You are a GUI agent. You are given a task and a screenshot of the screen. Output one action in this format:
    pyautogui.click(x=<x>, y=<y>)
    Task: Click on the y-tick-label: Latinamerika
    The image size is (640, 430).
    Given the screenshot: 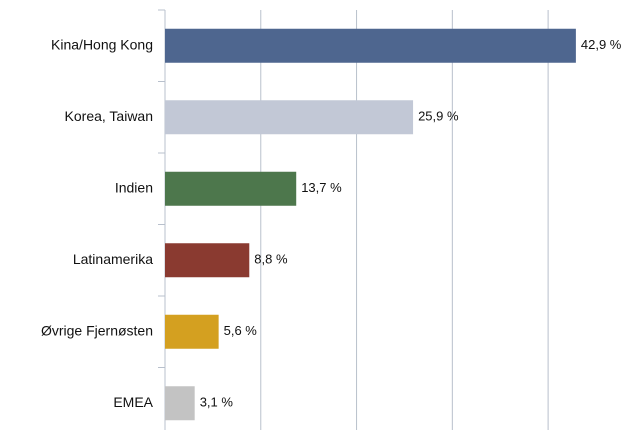 What is the action you would take?
    pyautogui.click(x=113, y=259)
    